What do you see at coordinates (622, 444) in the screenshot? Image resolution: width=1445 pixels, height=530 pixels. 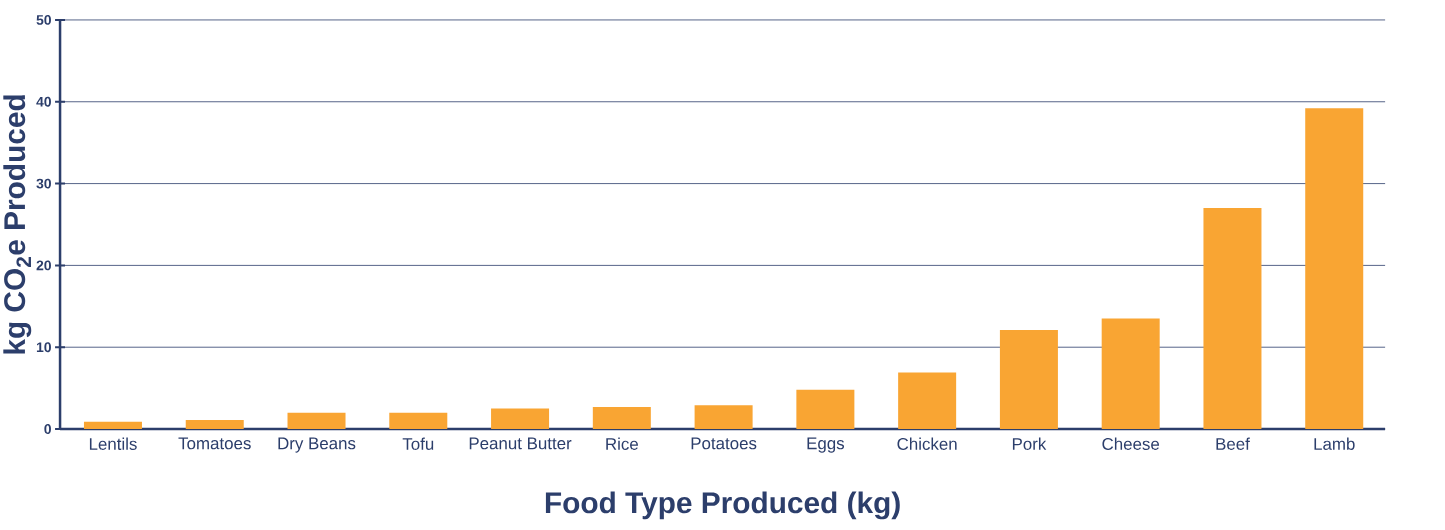 I see `x-tick-label: Rice` at bounding box center [622, 444].